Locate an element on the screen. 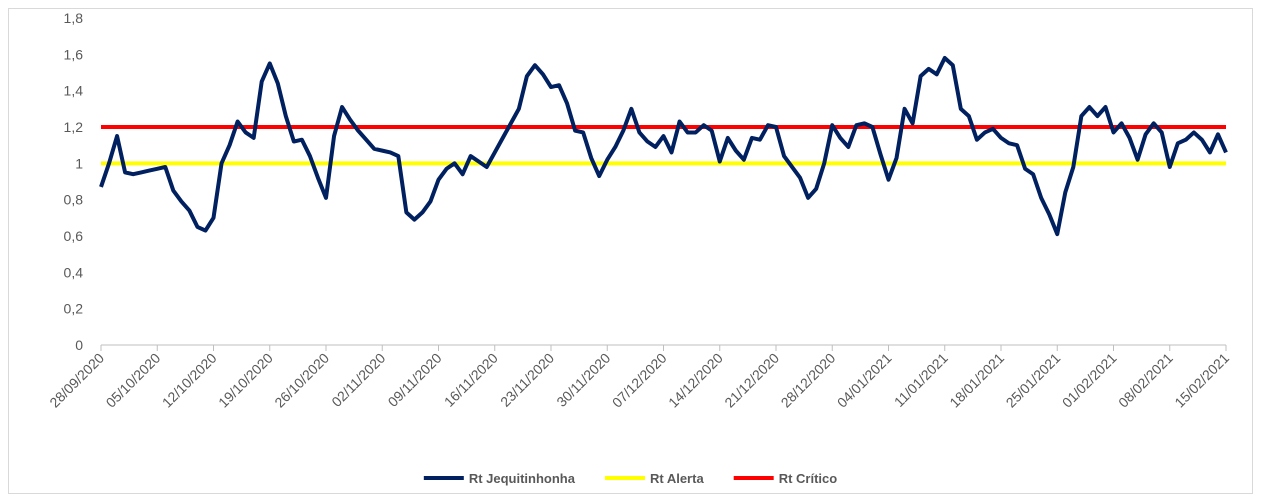 The width and height of the screenshot is (1261, 501). y-tick-label: 1,4 is located at coordinates (74, 91).